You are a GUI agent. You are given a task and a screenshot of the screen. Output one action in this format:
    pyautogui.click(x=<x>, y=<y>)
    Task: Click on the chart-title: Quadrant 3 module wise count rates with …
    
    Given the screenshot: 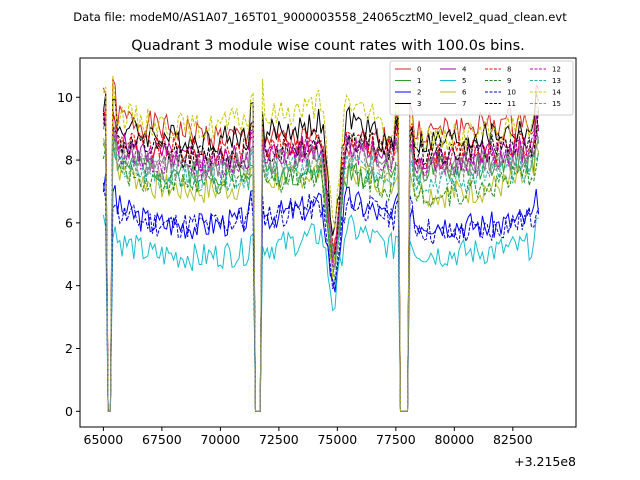 What is the action you would take?
    pyautogui.click(x=328, y=46)
    